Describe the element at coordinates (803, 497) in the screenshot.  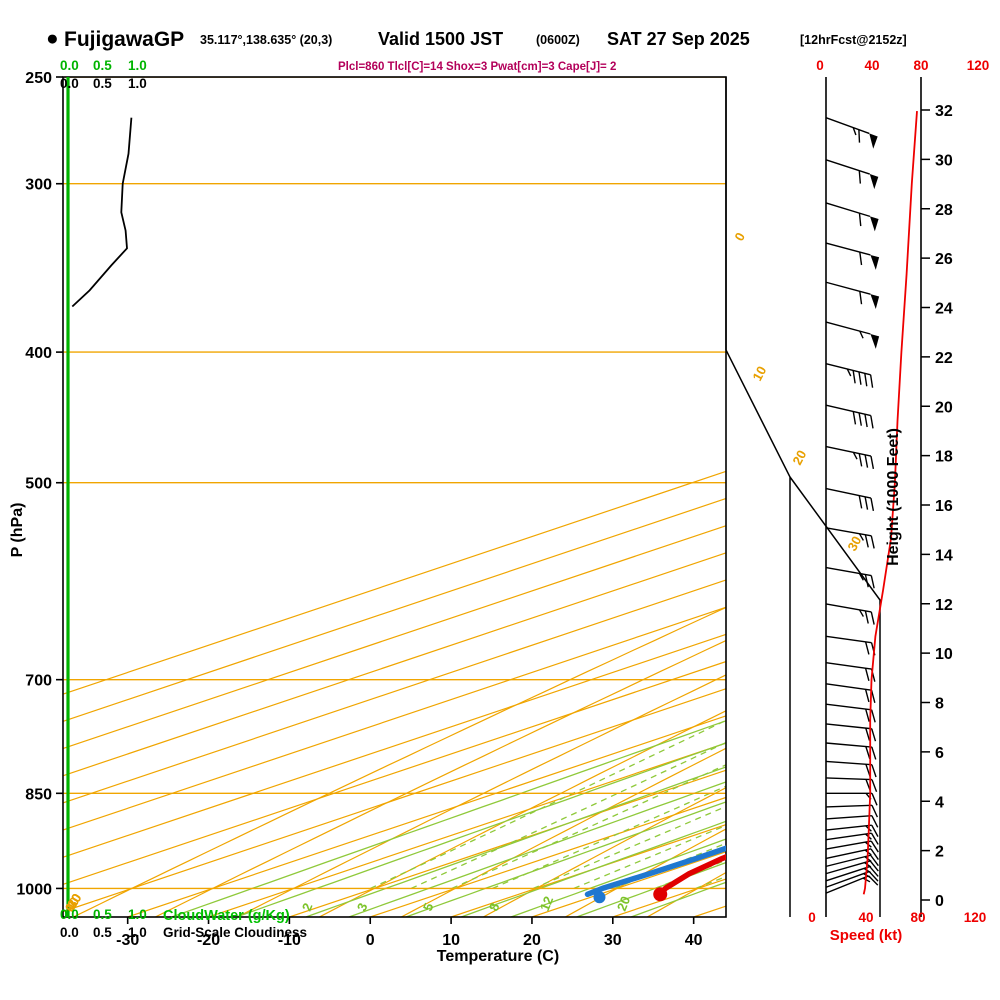
I see `wind-panel-envelope` at that location.